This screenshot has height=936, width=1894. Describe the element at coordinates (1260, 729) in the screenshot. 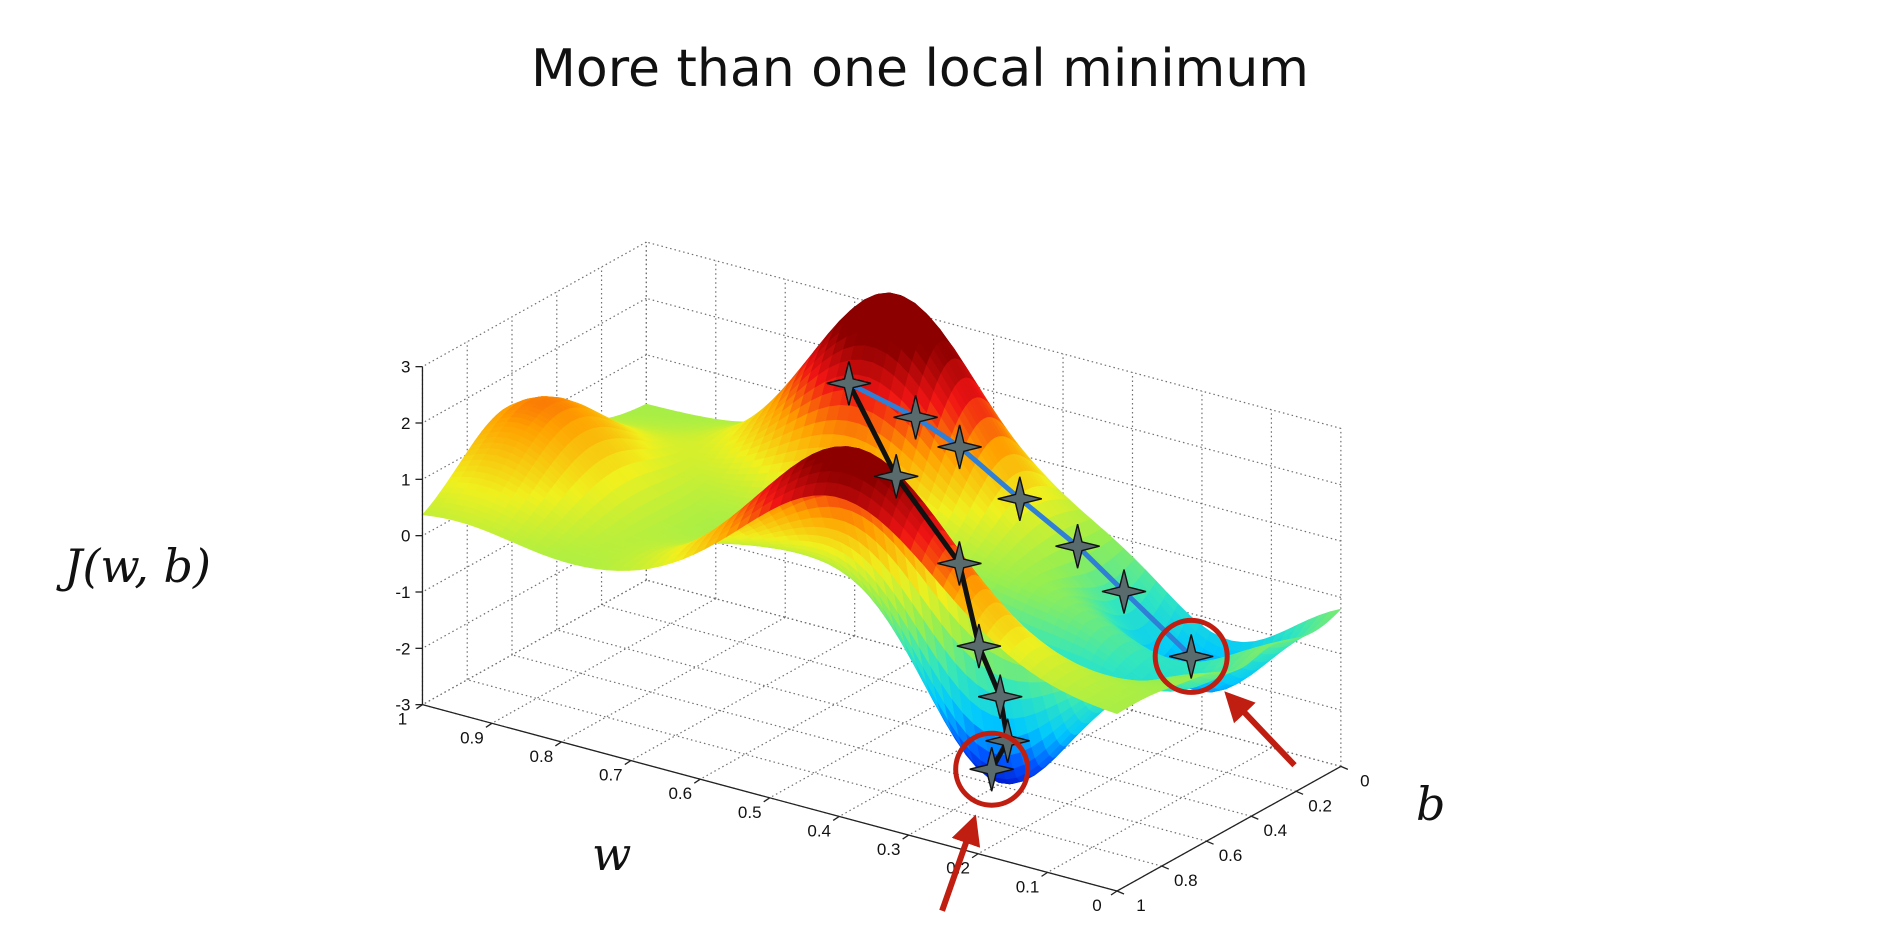

I see `local-minimum-arrow` at that location.